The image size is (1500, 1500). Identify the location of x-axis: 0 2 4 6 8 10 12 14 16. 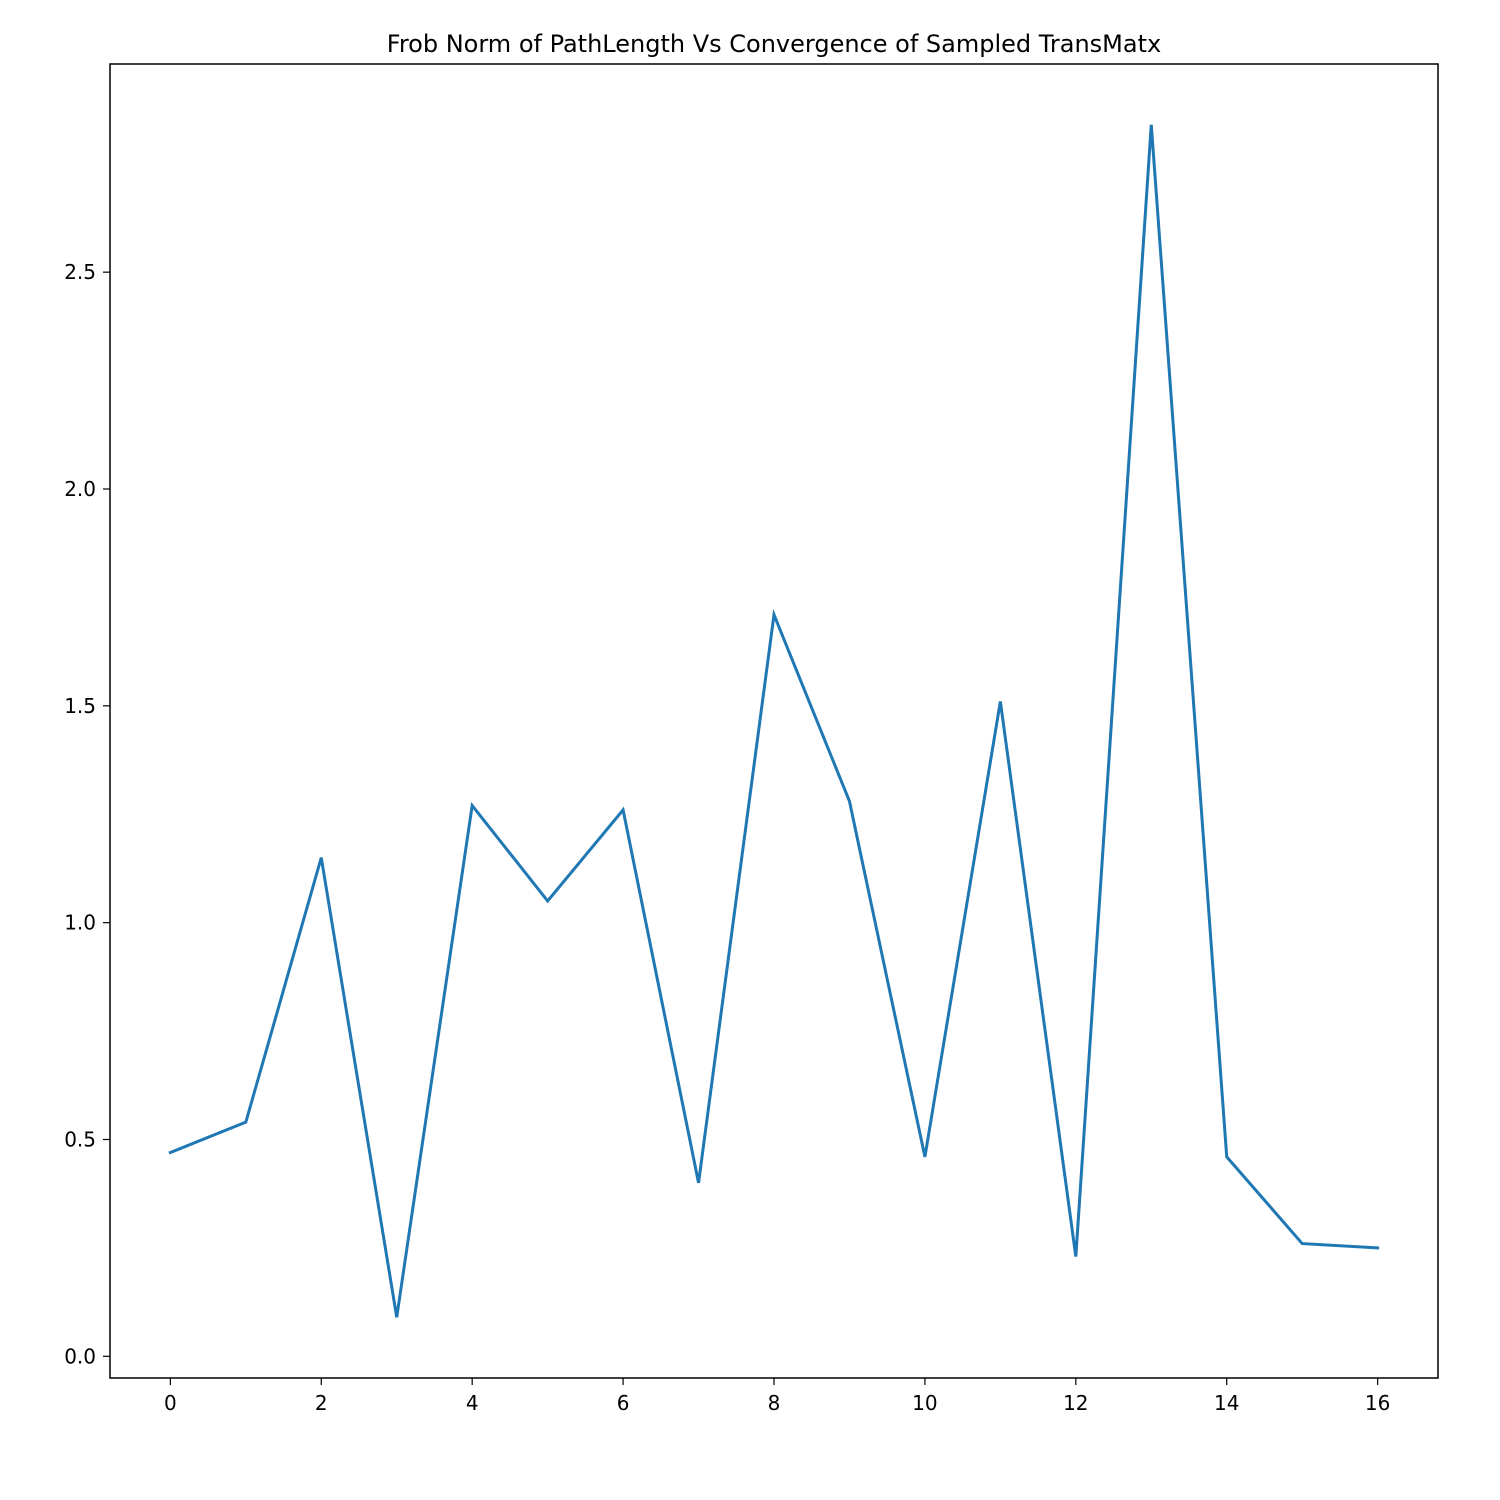
(777, 1396).